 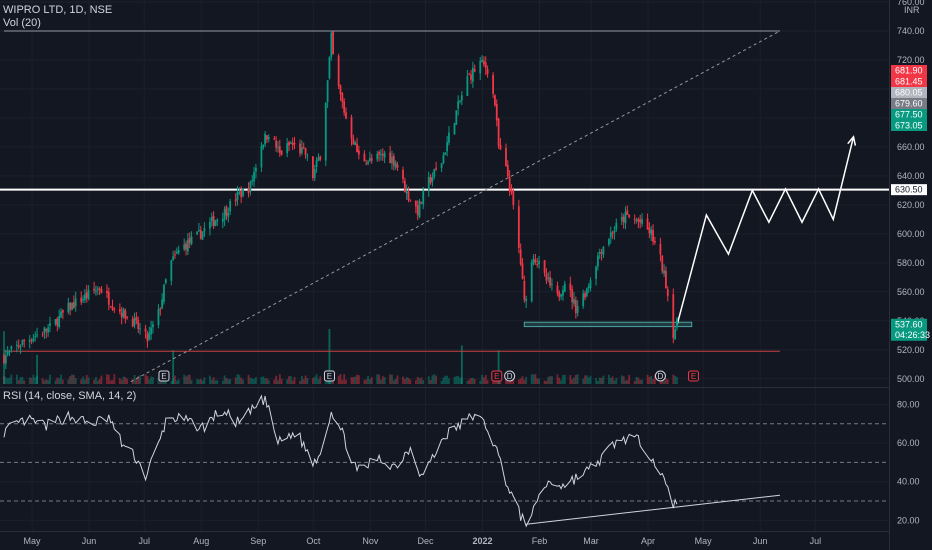 I want to click on price-label: 677.50, so click(x=909, y=115).